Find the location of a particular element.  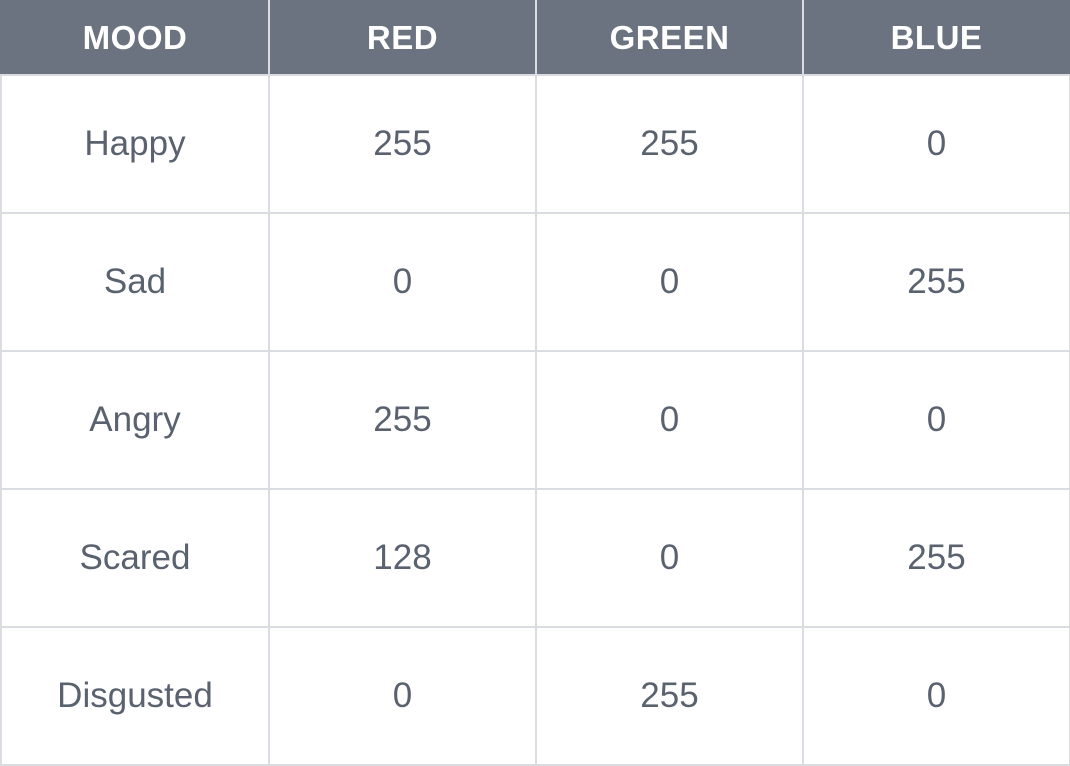

column-header-red: RED is located at coordinates (402, 38).